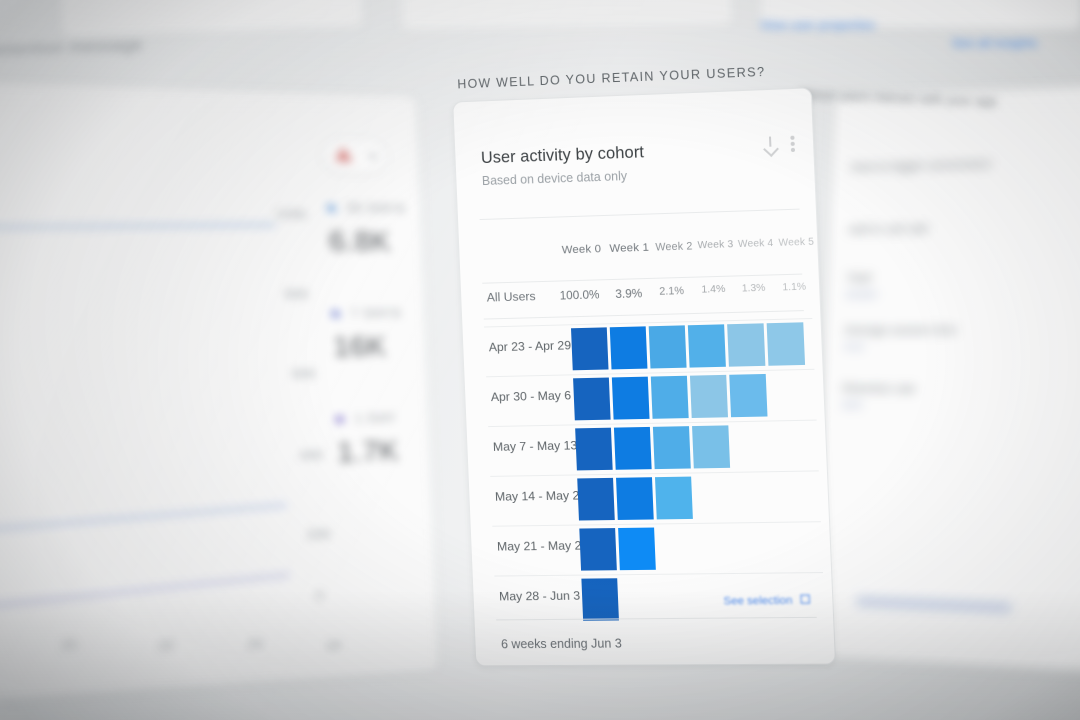  Describe the element at coordinates (530, 346) in the screenshot. I see `cohort-row-label: Apr 23 - Apr 29` at that location.